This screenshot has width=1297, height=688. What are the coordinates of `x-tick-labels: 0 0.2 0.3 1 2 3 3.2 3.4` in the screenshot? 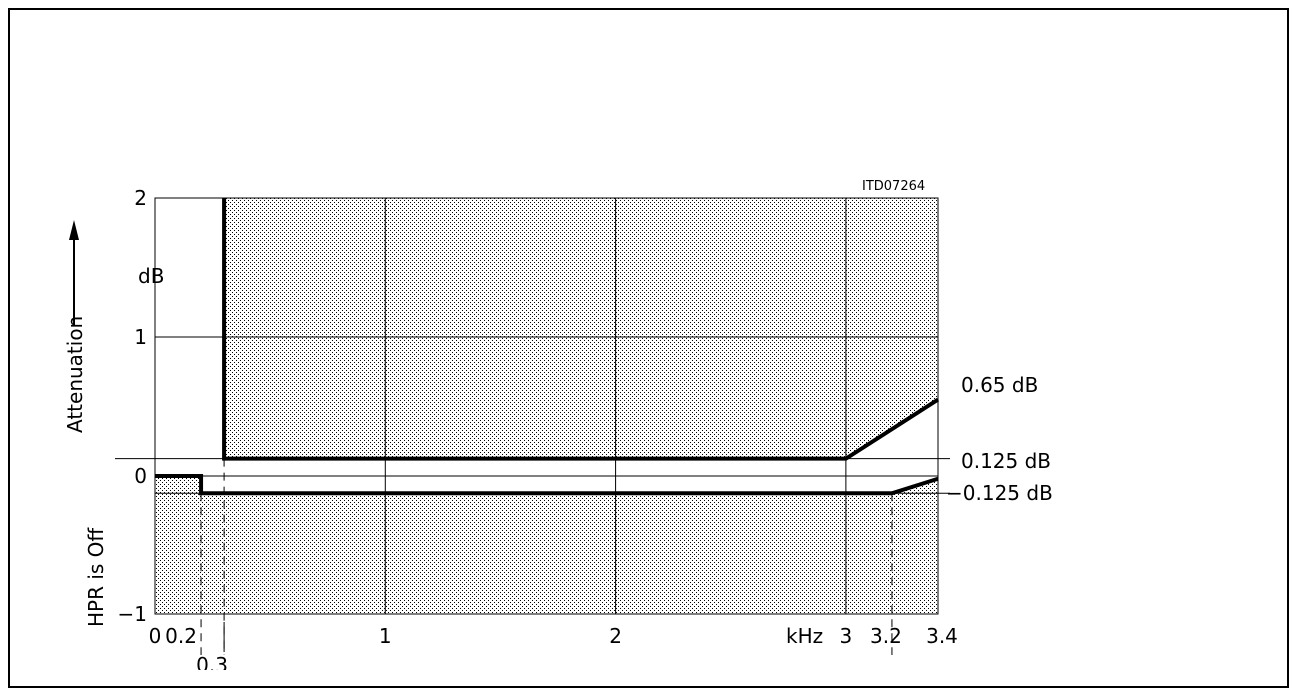 It's located at (553, 647).